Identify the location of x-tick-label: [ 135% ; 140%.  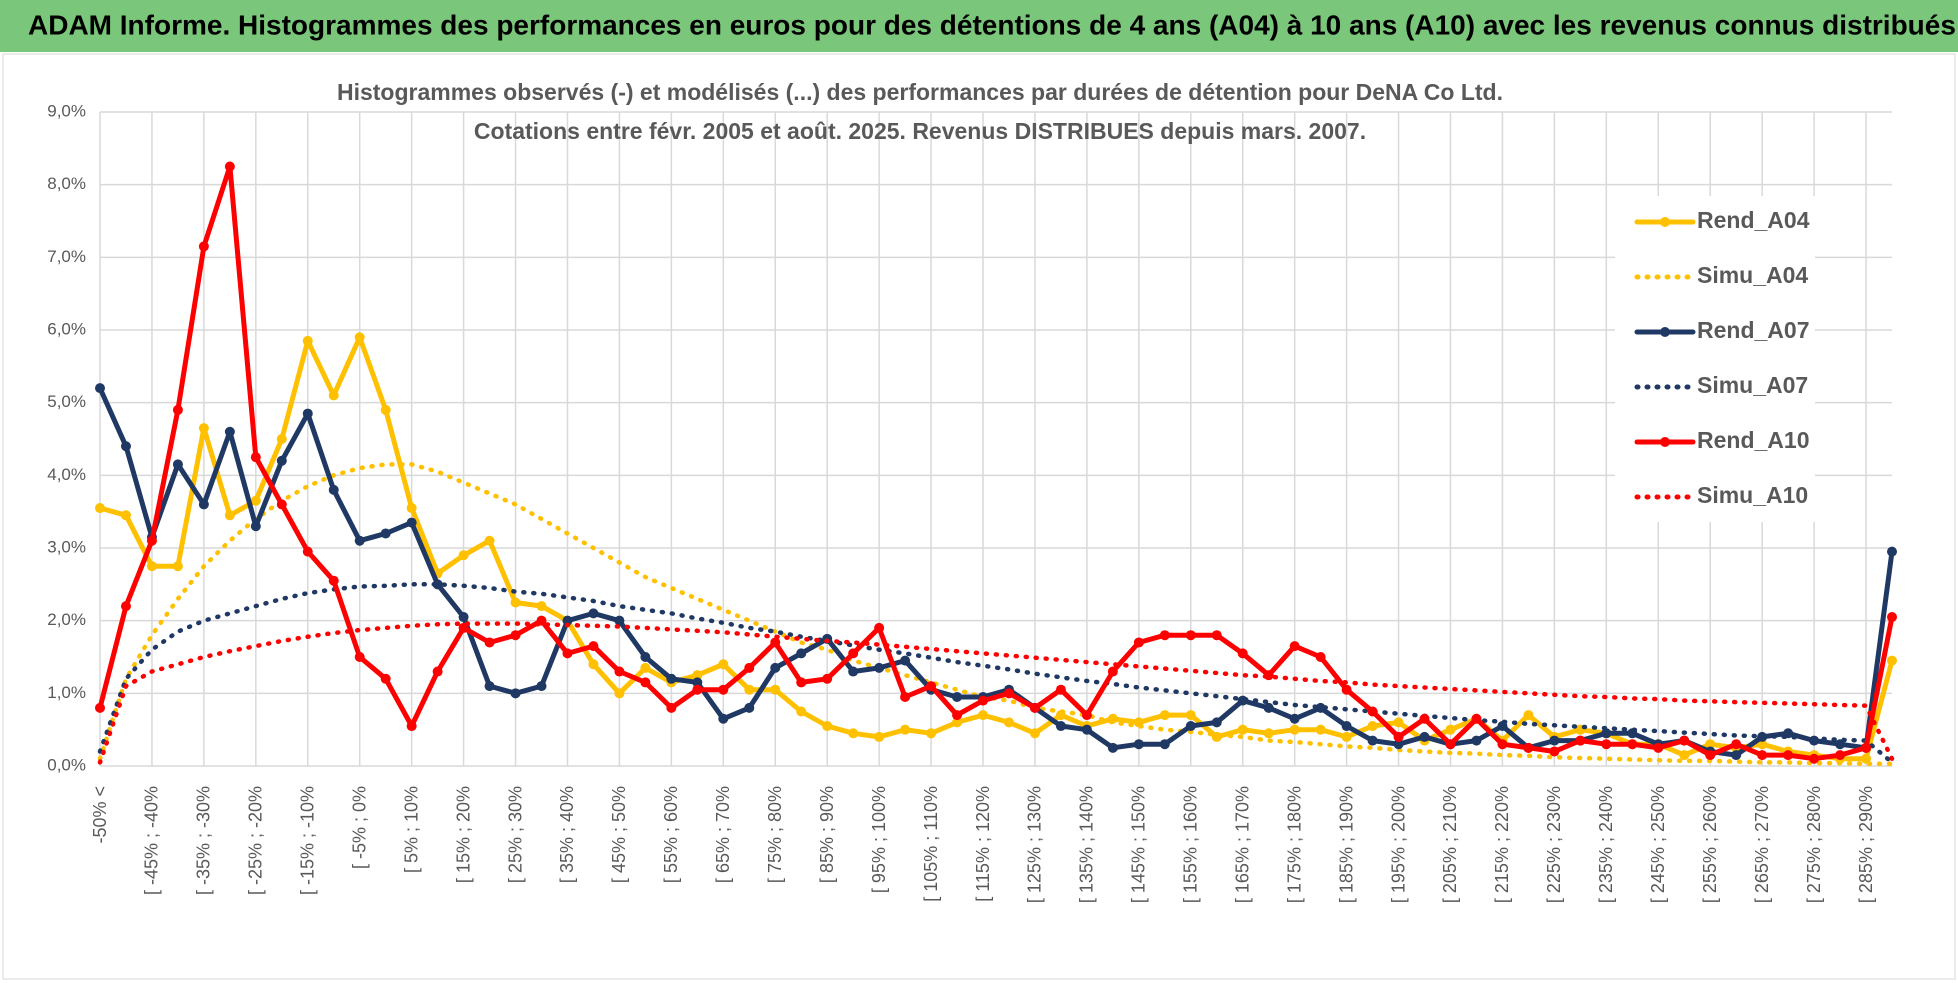
(1087, 844).